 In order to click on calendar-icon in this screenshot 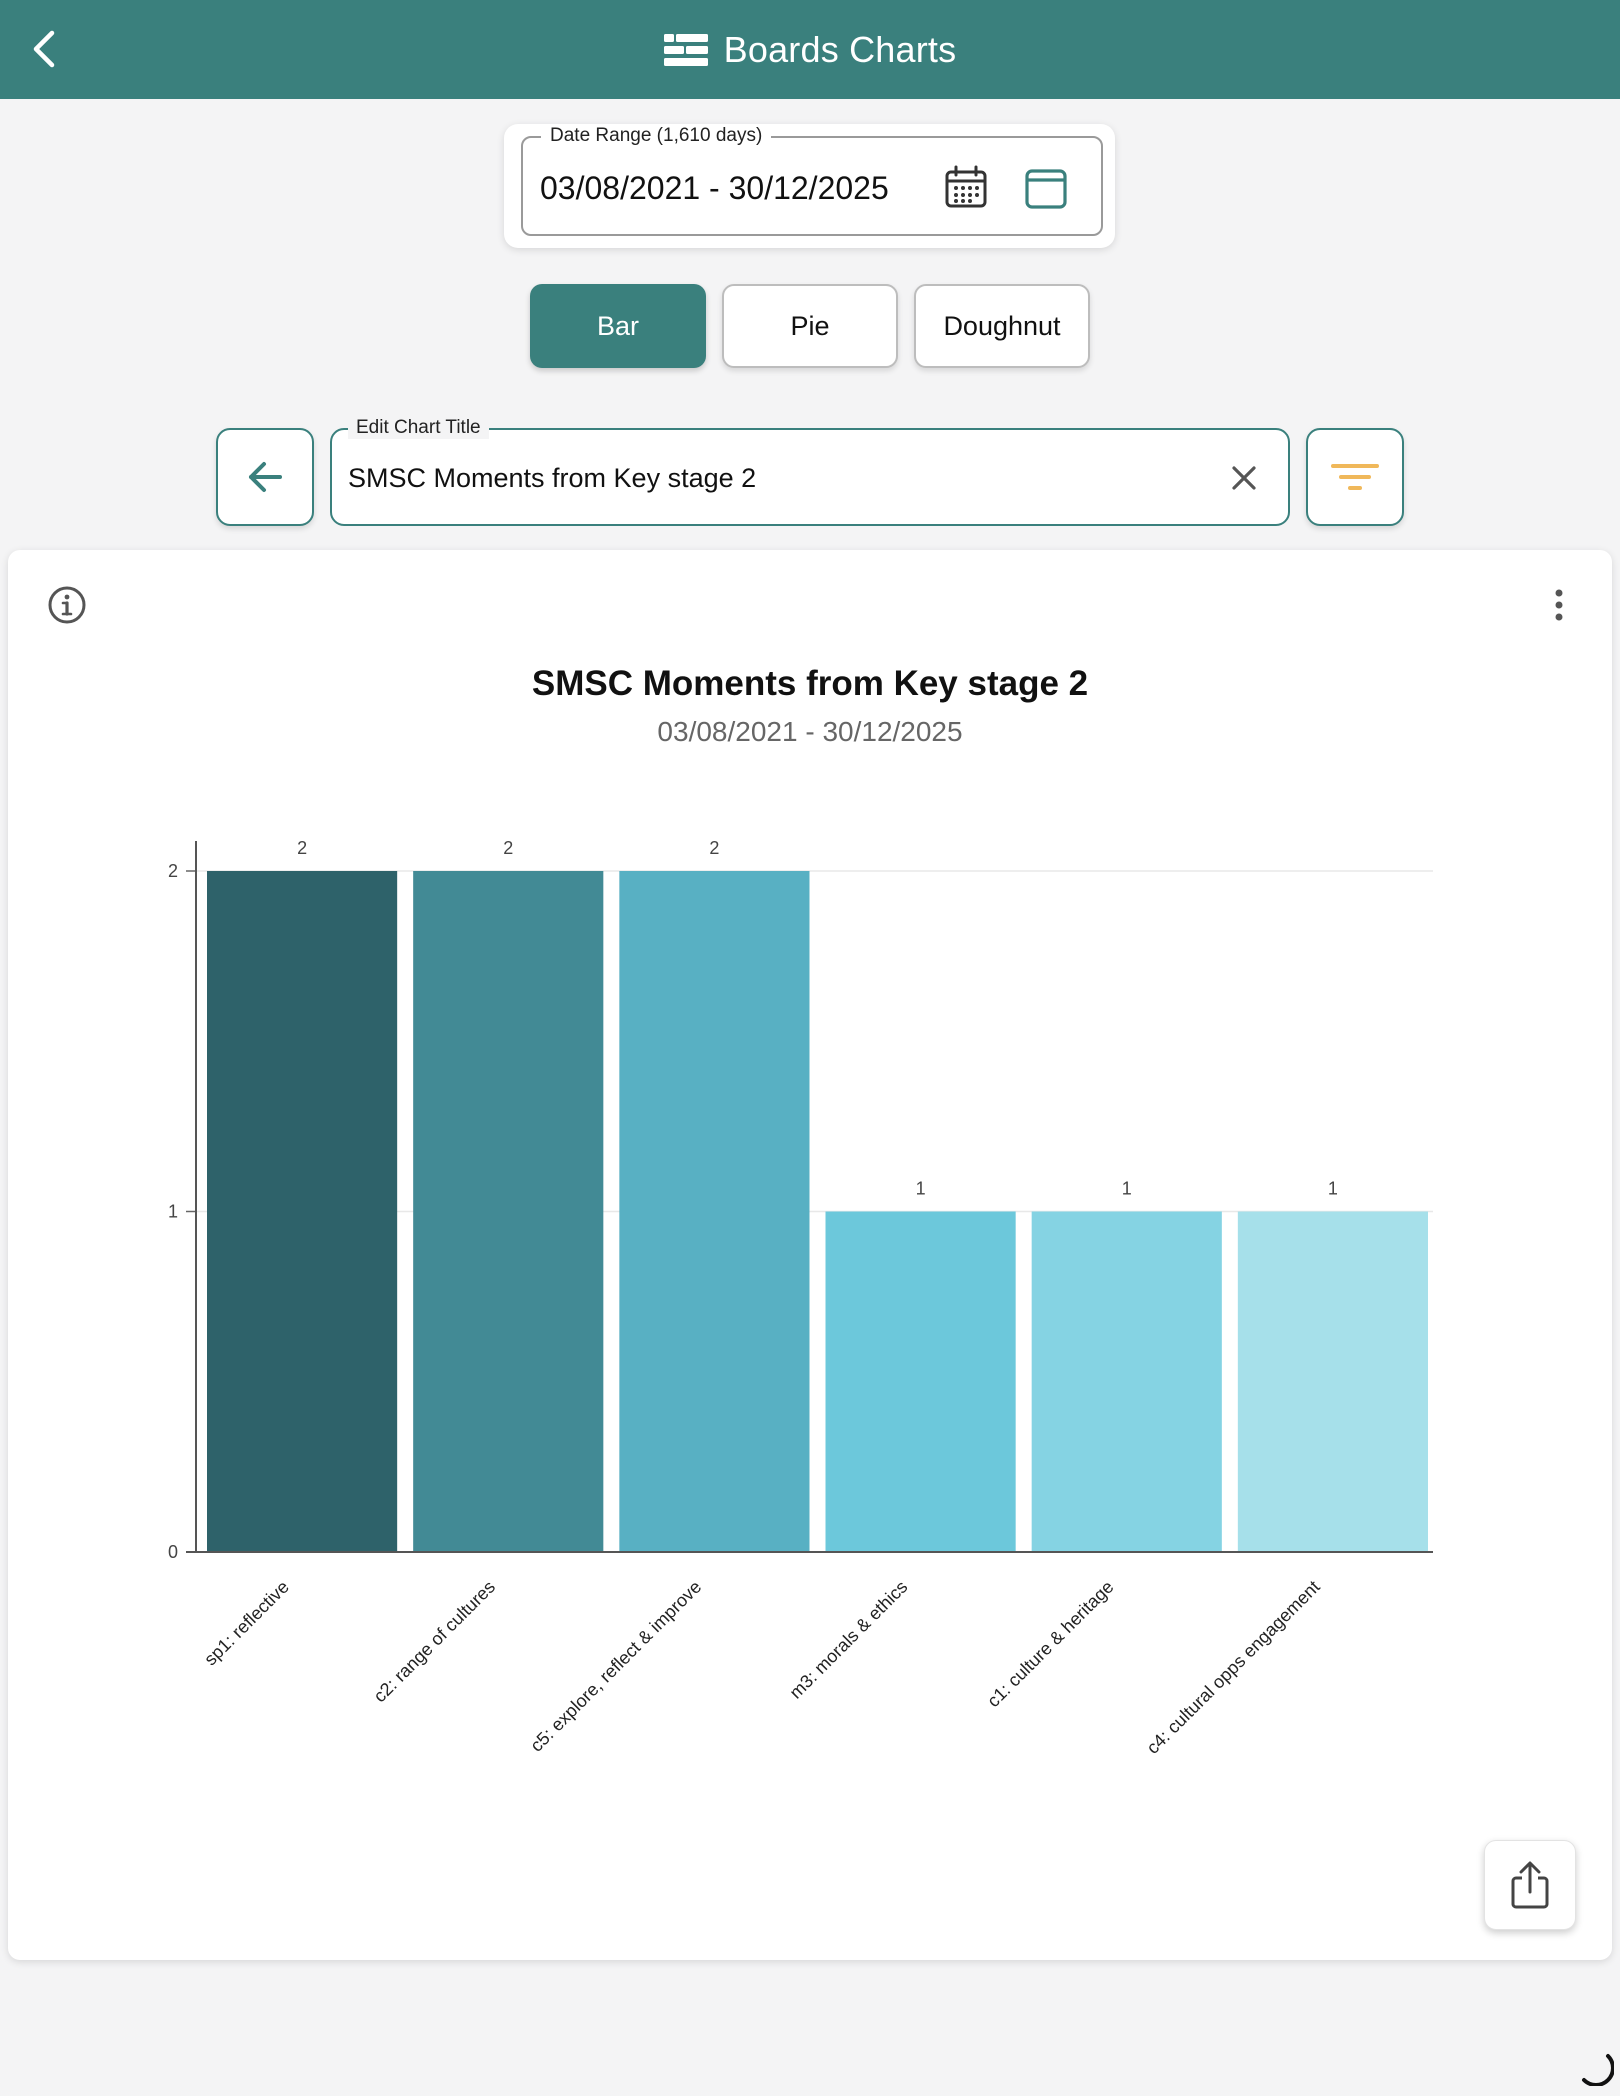, I will do `click(1046, 188)`.